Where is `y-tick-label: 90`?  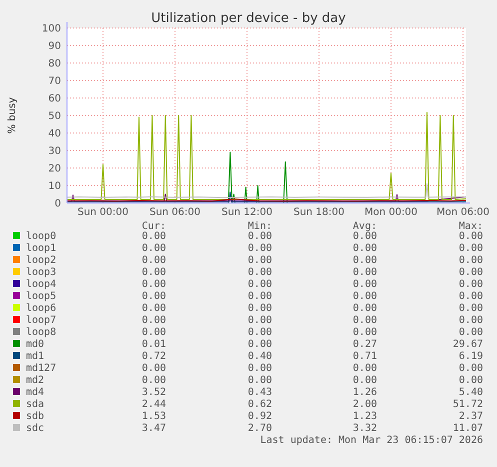
y-tick-label: 90 is located at coordinates (54, 46).